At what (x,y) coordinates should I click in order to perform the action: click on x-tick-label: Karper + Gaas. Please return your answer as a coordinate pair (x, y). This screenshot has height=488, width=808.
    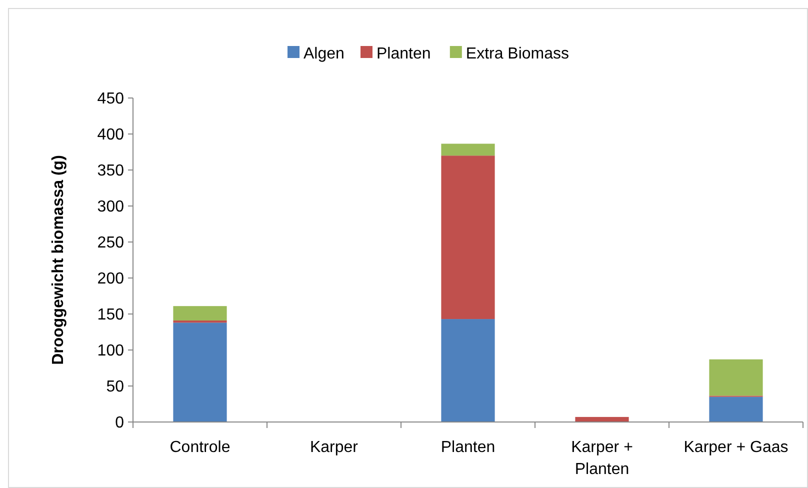
    Looking at the image, I should click on (736, 447).